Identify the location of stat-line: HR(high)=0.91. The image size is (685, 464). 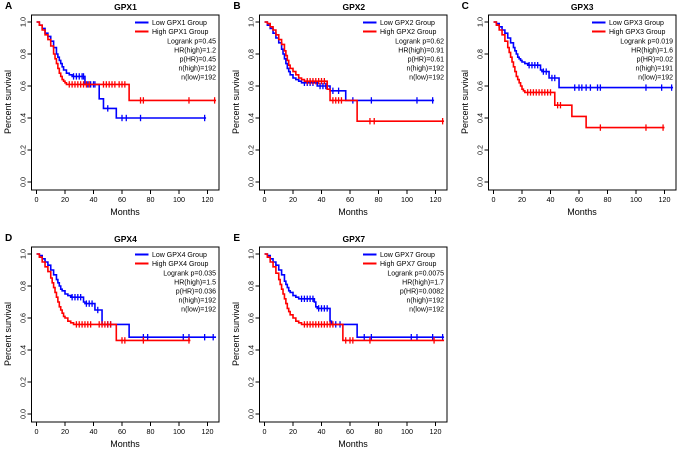
(422, 51).